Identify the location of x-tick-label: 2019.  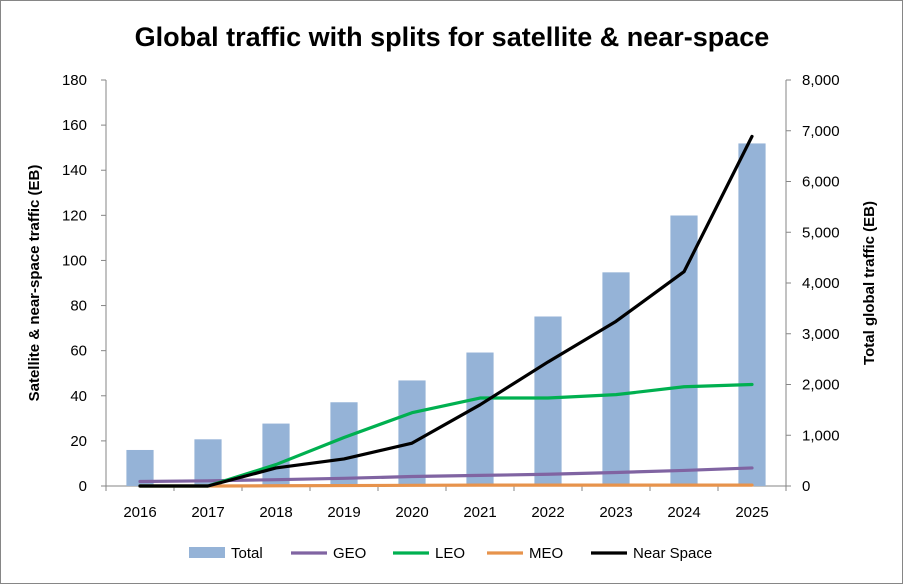
(343, 512).